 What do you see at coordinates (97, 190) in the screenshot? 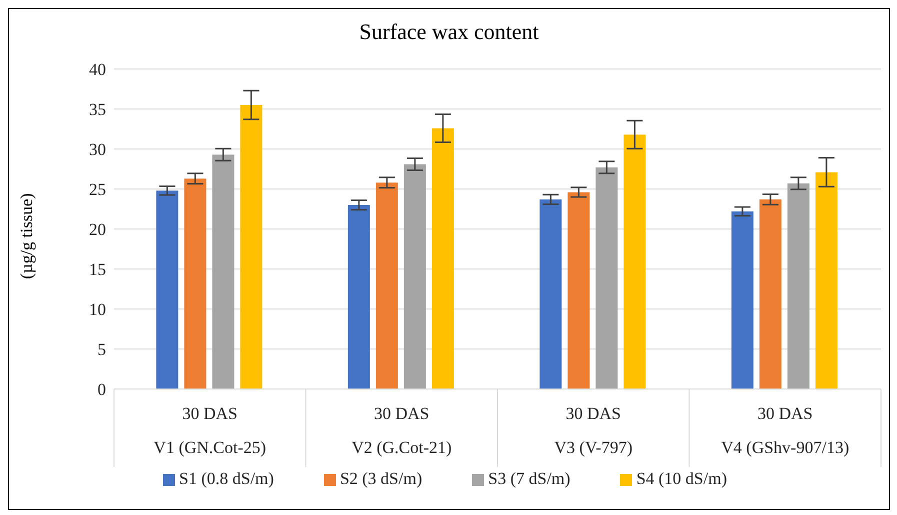
I see `y-tick-label: 25` at bounding box center [97, 190].